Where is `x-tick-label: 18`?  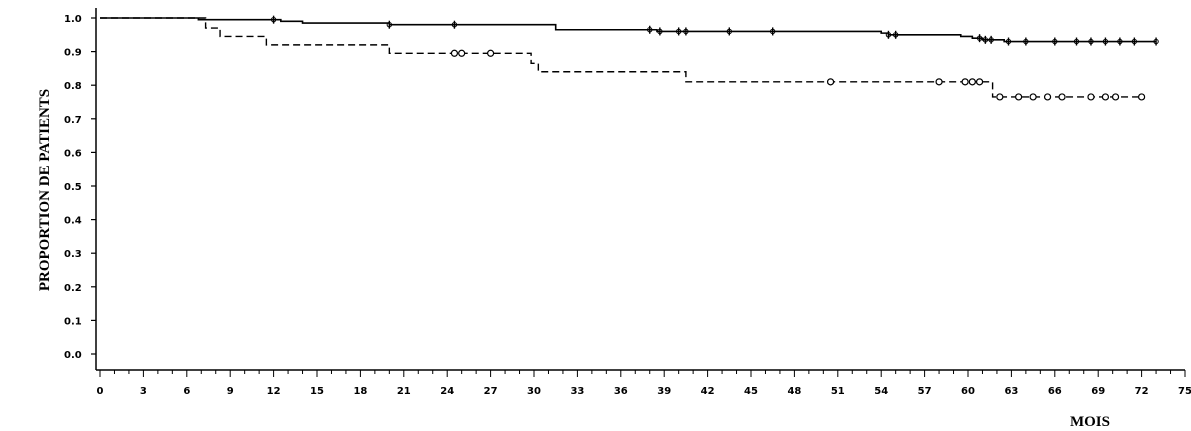 x-tick-label: 18 is located at coordinates (360, 391).